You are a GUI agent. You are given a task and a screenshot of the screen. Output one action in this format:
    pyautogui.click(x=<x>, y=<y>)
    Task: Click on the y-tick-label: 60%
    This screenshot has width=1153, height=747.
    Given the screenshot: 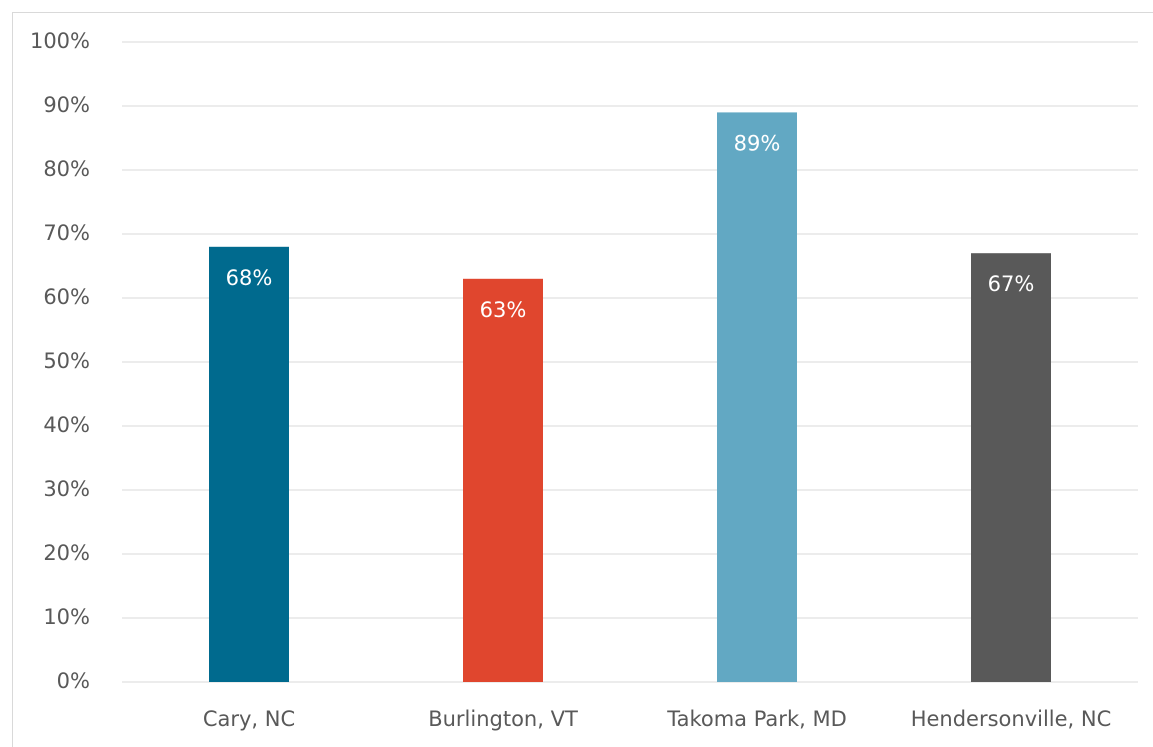 What is the action you would take?
    pyautogui.click(x=66, y=297)
    